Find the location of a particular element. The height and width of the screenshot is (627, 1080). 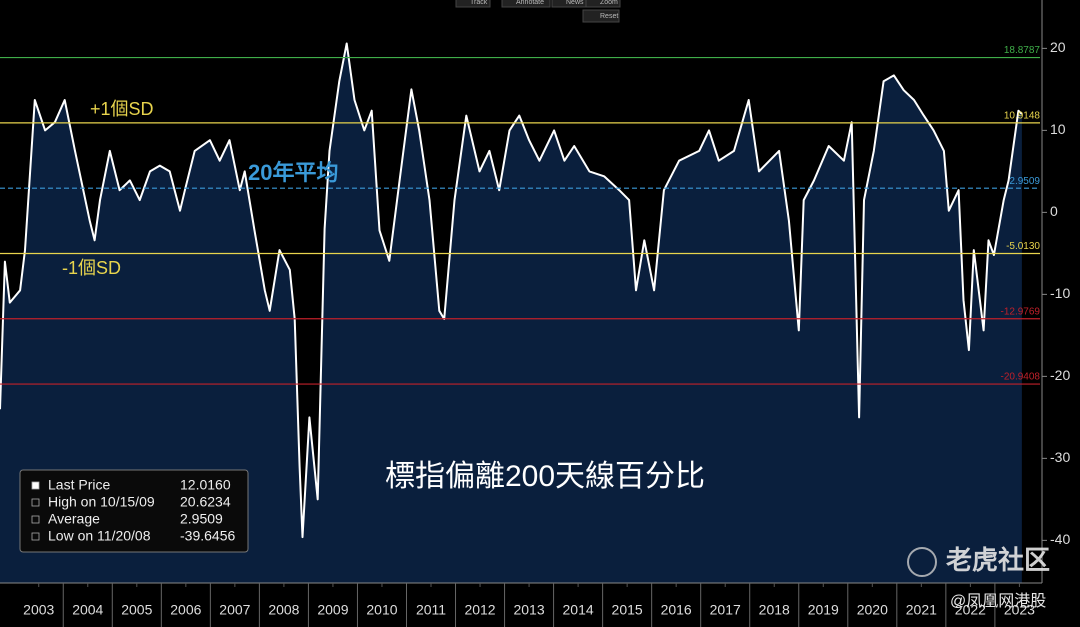

x-tick-label: 2011 is located at coordinates (431, 610).